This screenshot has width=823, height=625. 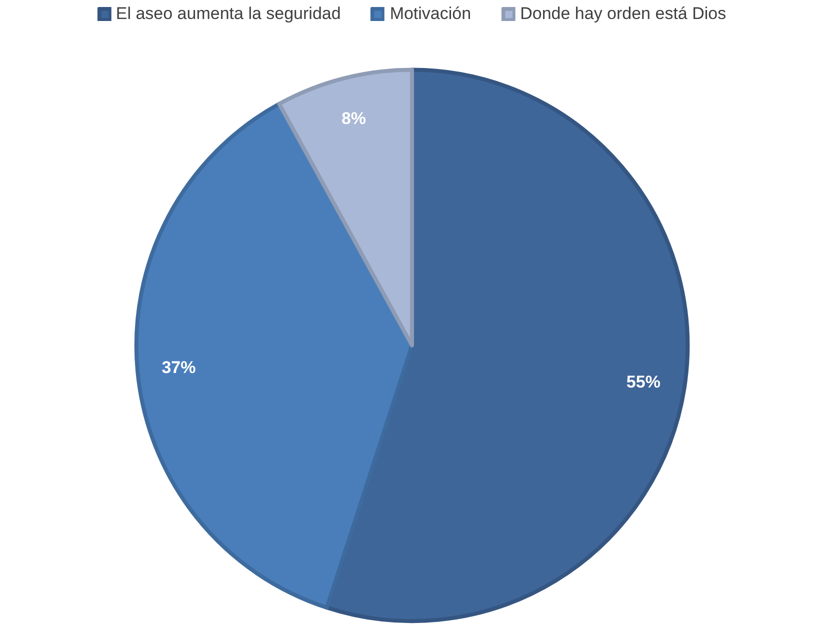 I want to click on data-label: 8%, so click(x=353, y=118).